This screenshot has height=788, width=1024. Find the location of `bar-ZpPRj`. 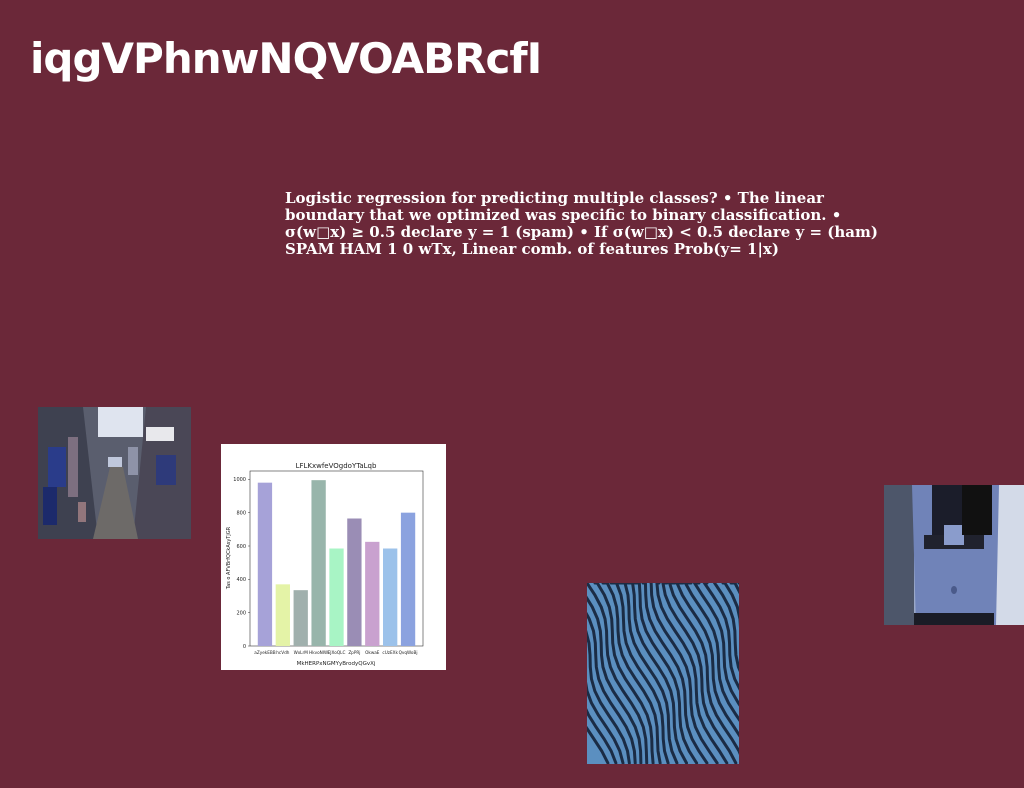

bar-ZpPRj is located at coordinates (354, 582).